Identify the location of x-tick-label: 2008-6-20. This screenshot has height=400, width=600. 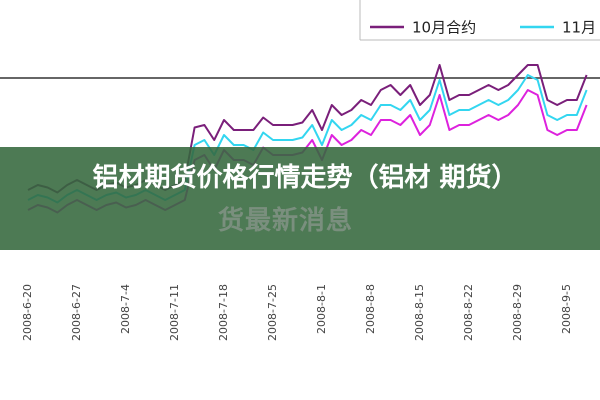
(27, 312).